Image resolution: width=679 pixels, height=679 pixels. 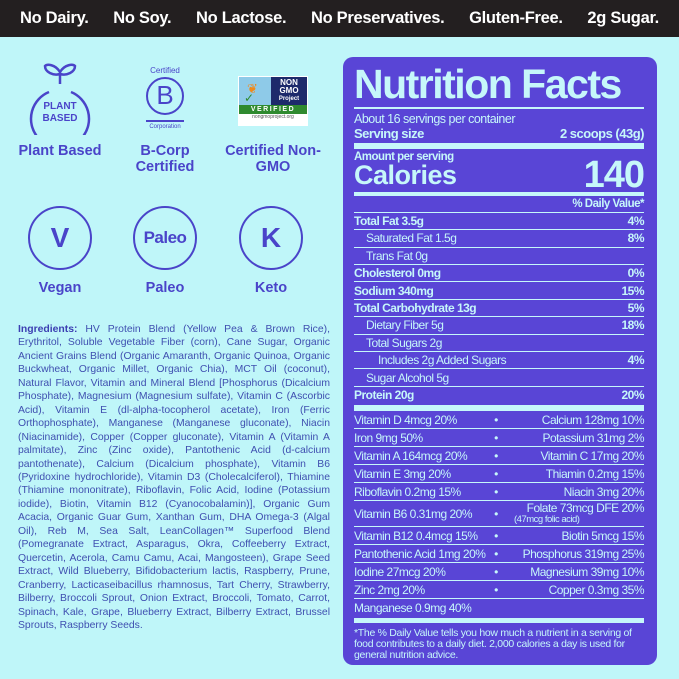 What do you see at coordinates (389, 221) in the screenshot?
I see `nutrient-label: Total Fat 3.5g` at bounding box center [389, 221].